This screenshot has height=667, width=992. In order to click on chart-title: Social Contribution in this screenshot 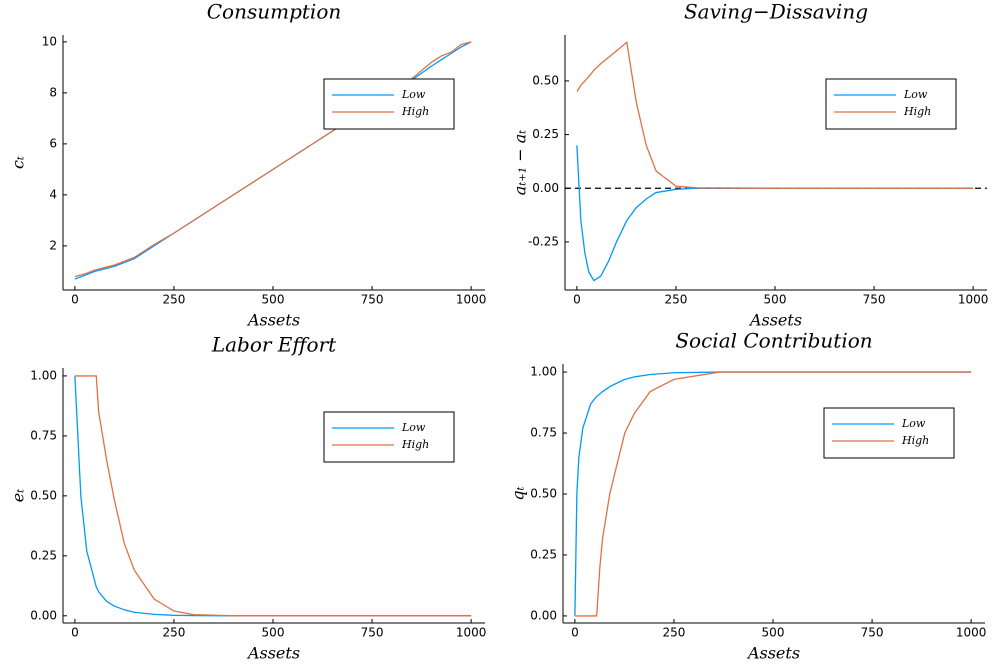, I will do `click(773, 341)`.